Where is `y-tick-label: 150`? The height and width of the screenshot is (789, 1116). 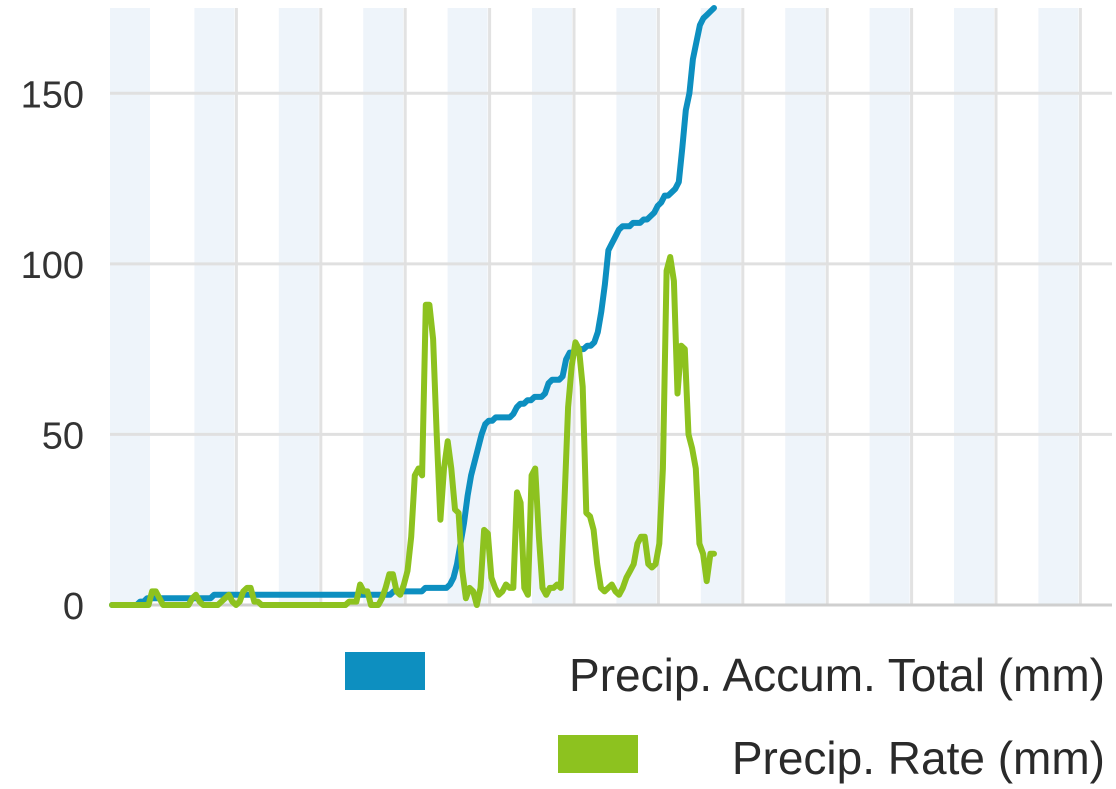
y-tick-label: 150 is located at coordinates (52, 95).